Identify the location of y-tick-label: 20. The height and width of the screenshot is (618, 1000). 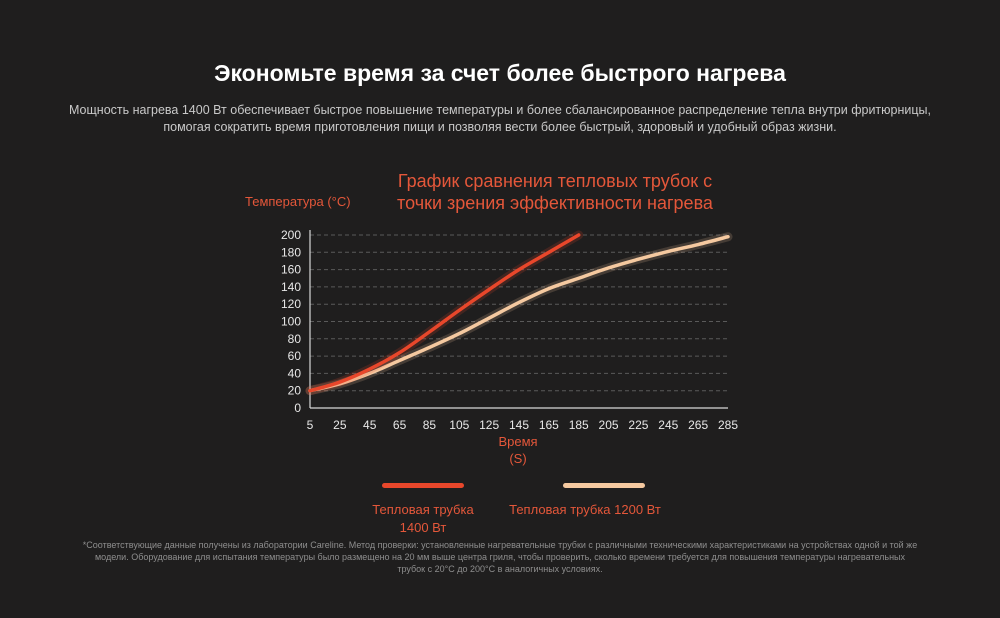
(295, 391).